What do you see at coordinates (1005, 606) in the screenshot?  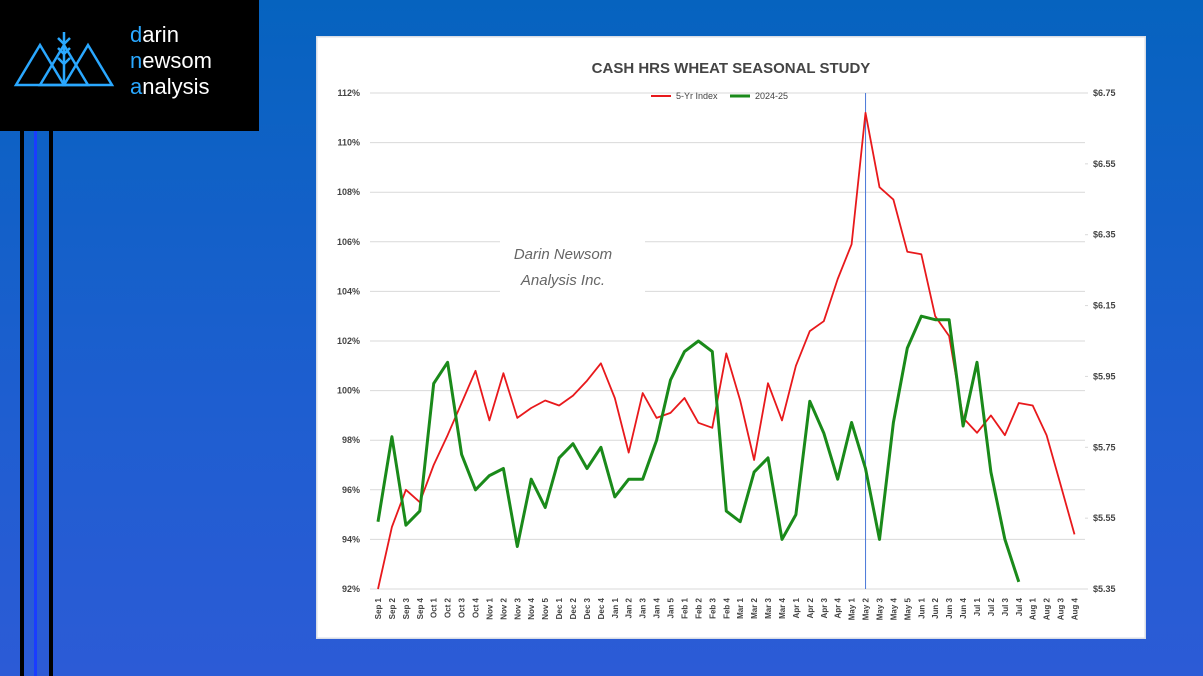 I see `x-tick-label: Jul 3` at bounding box center [1005, 606].